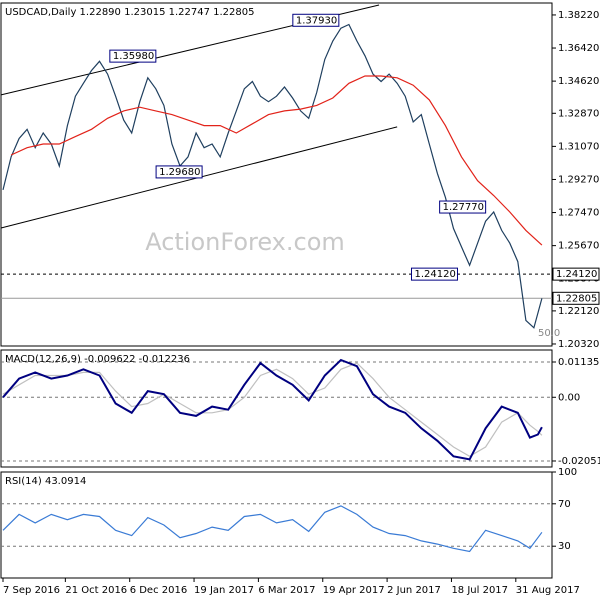  I want to click on x-tick-label: 21 Oct 2016, so click(96, 590).